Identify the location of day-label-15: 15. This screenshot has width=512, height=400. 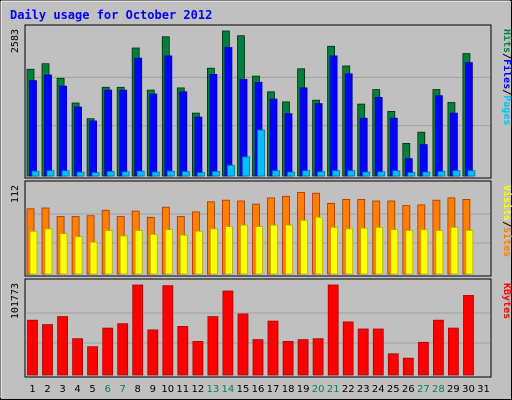
(243, 389).